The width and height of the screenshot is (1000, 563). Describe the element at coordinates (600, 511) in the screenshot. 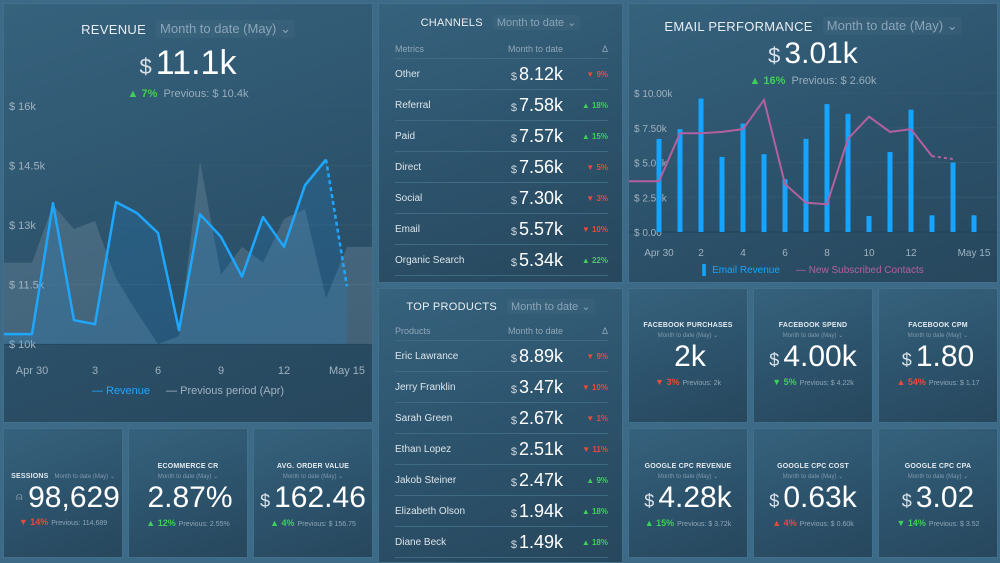

I see `delta-percent: 18%` at that location.